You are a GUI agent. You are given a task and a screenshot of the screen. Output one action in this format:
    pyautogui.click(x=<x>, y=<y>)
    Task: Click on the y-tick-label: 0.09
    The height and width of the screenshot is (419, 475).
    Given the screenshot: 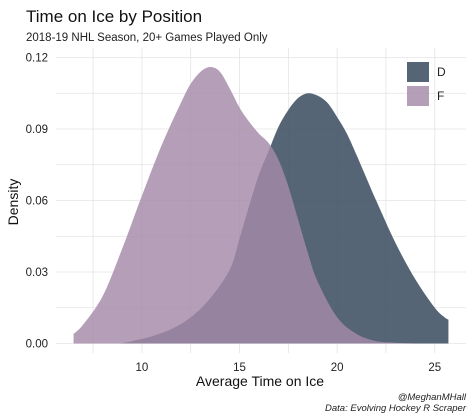 What is the action you would take?
    pyautogui.click(x=37, y=130)
    